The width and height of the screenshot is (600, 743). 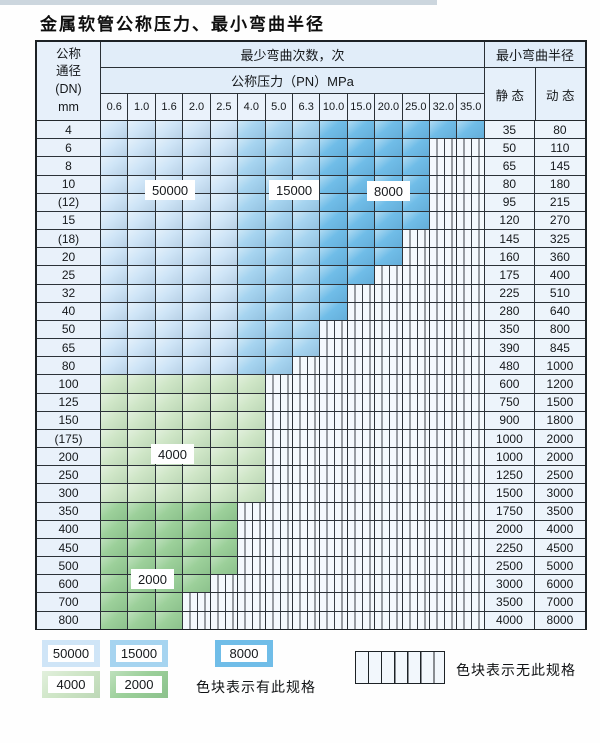 What do you see at coordinates (311, 620) in the screenshot?
I see `table-row: 800 4000 8000` at bounding box center [311, 620].